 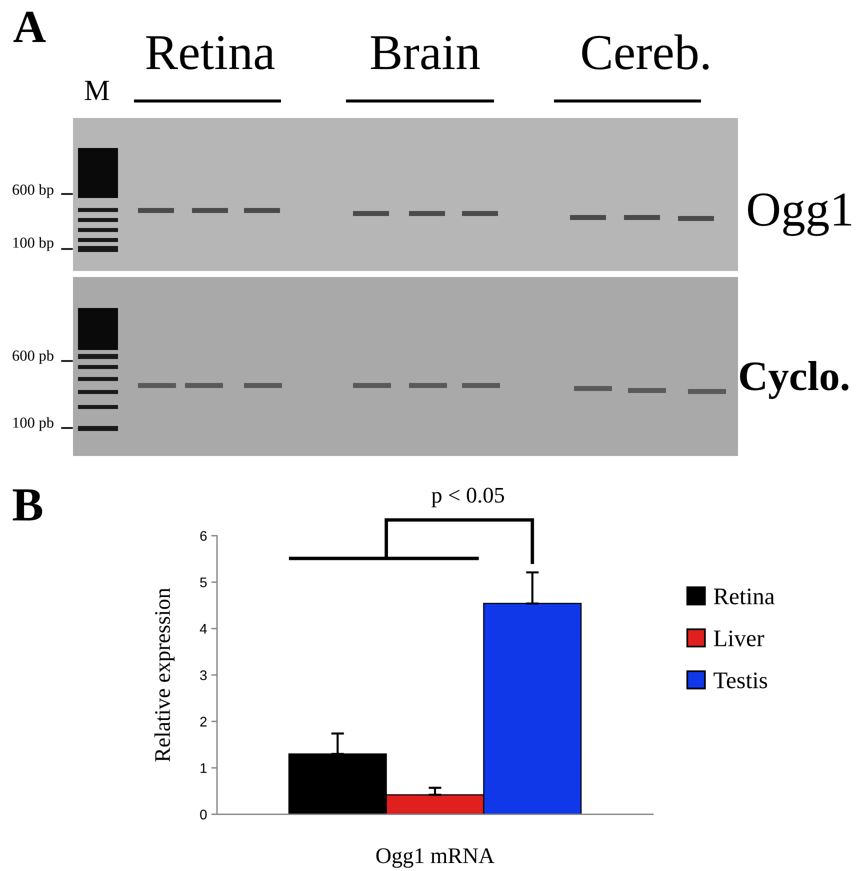 What do you see at coordinates (97, 90) in the screenshot?
I see `text: M` at bounding box center [97, 90].